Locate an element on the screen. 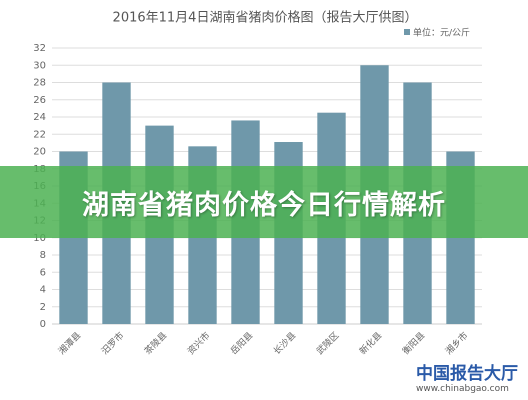  watermark: 中国报告大厅 www.chinabgao.com is located at coordinates (467, 376).